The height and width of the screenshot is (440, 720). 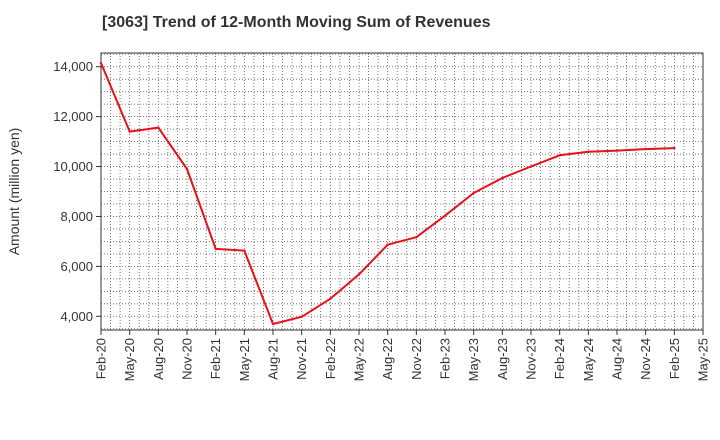 I want to click on x-tick-label: May-25, so click(x=703, y=359).